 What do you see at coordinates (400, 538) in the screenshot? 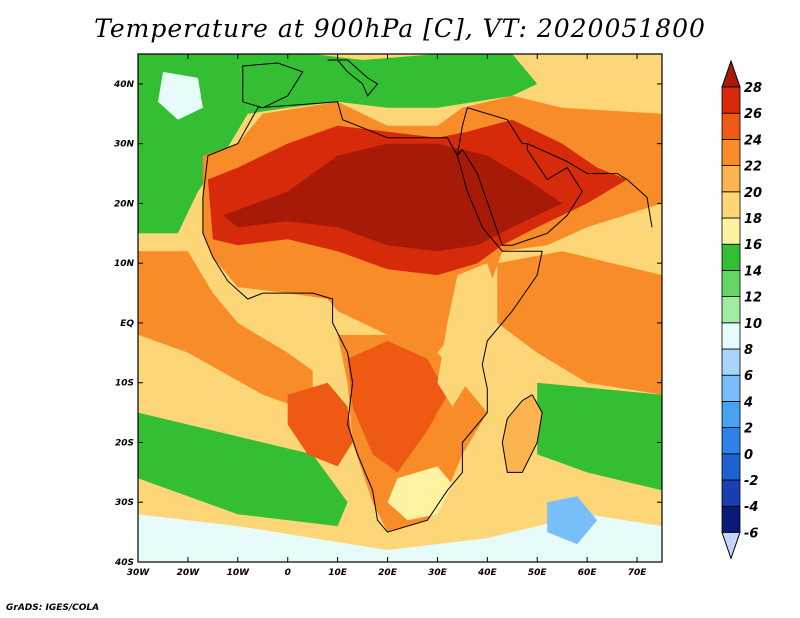
I see `region-ocean-cold-south` at bounding box center [400, 538].